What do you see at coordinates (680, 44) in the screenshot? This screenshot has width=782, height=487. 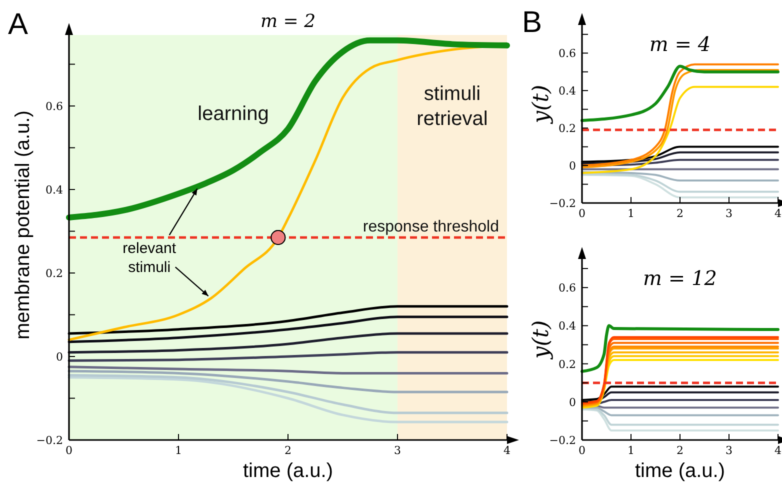 I see `chart-title: m = 4` at bounding box center [680, 44].